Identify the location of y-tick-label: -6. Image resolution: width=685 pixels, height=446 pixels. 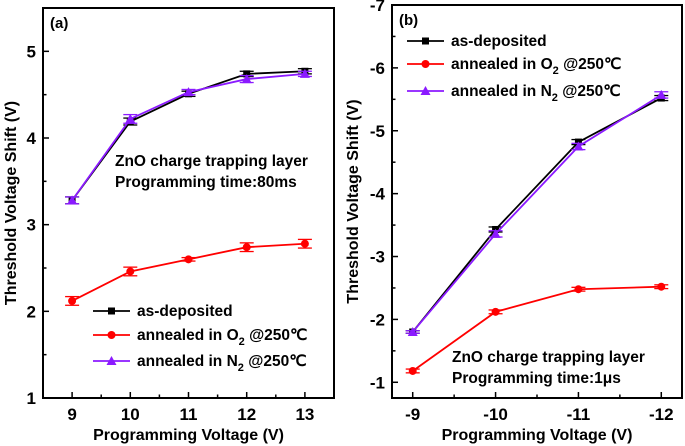
(377, 68).